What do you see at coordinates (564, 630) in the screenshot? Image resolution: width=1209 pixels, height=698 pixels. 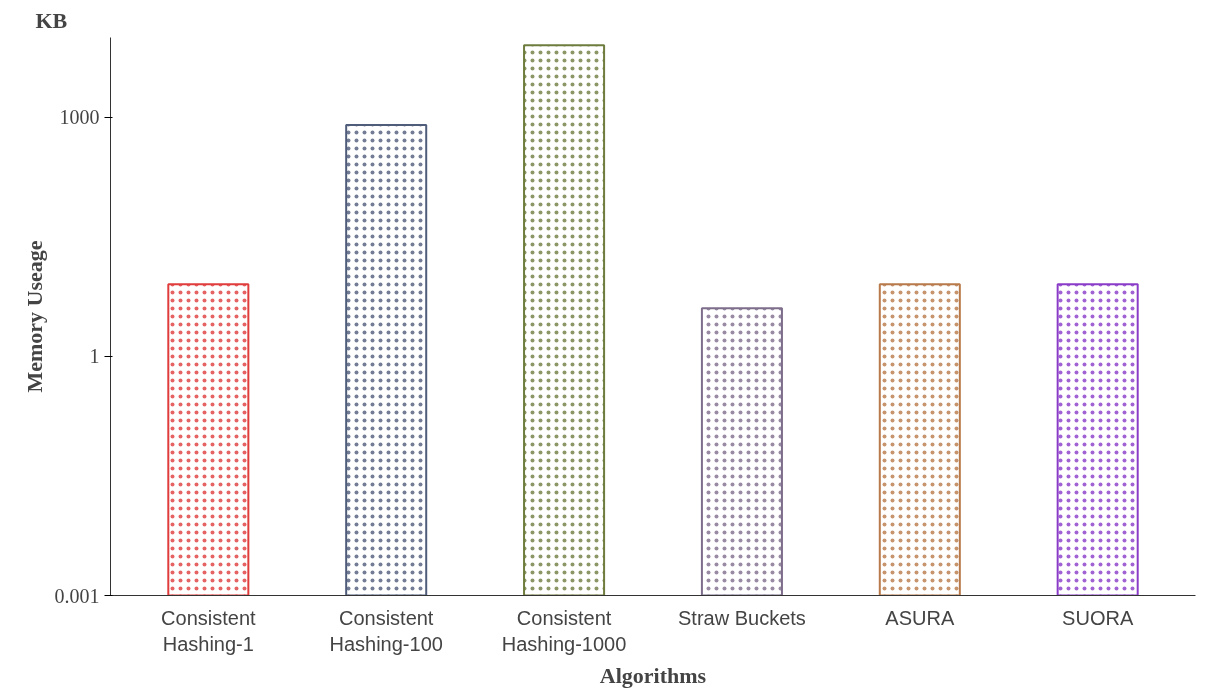 I see `x-tick-label: Consistent Hashing-1000` at bounding box center [564, 630].